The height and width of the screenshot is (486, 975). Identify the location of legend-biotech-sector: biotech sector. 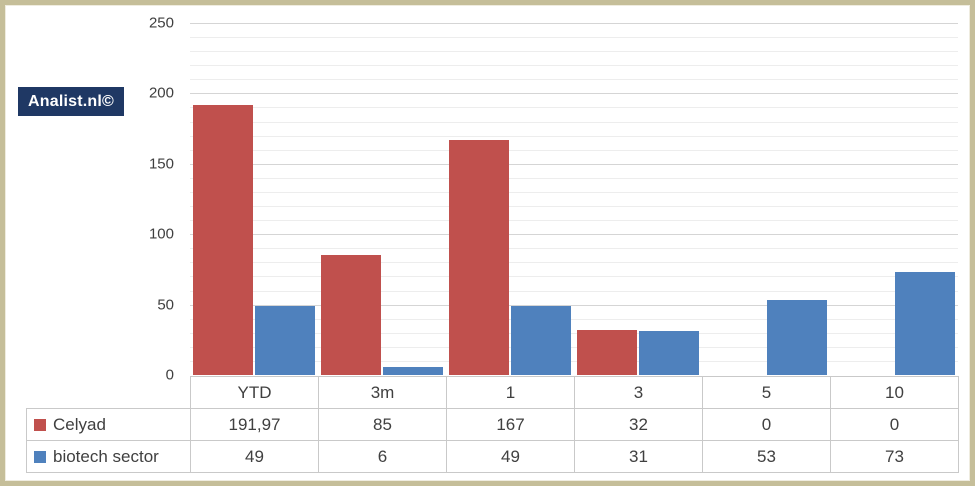
(108, 456).